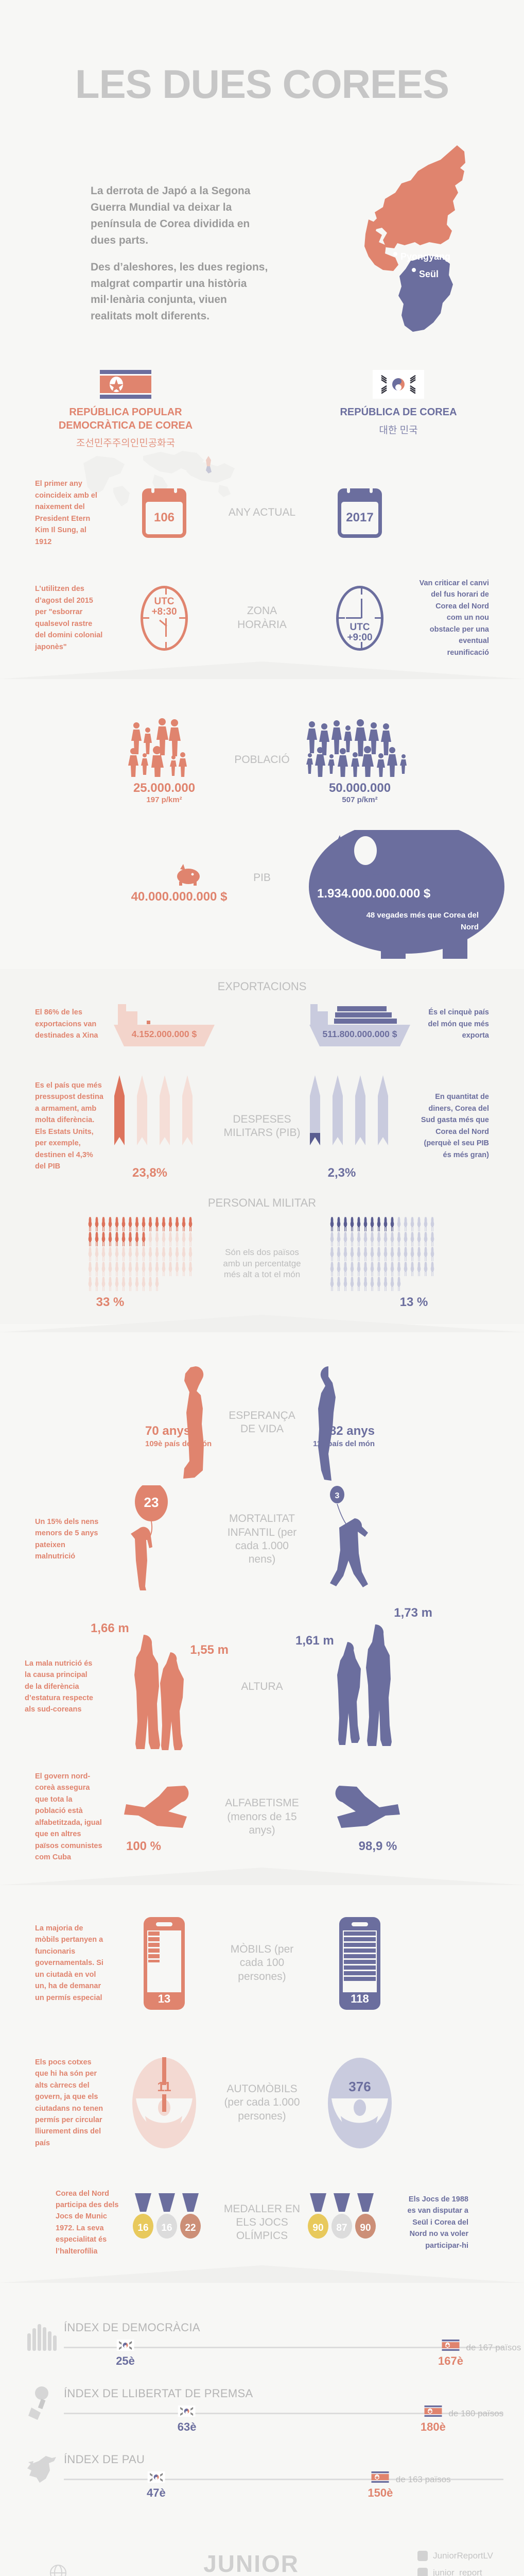  I want to click on facebook-icon, so click(423, 2556).